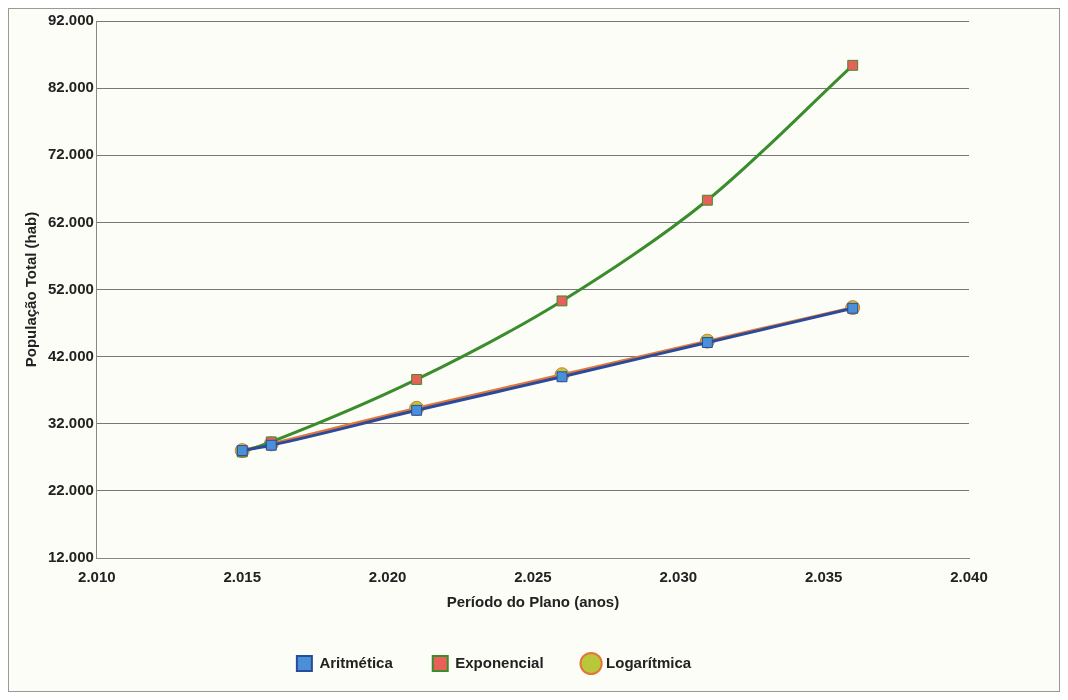 This screenshot has height=700, width=1068. What do you see at coordinates (70, 355) in the screenshot?
I see `y-tick-label: 42.000` at bounding box center [70, 355].